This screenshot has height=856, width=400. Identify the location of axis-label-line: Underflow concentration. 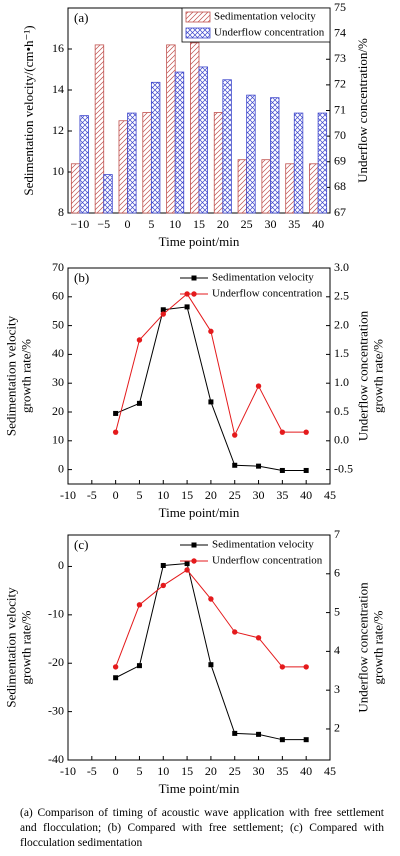
(362, 375).